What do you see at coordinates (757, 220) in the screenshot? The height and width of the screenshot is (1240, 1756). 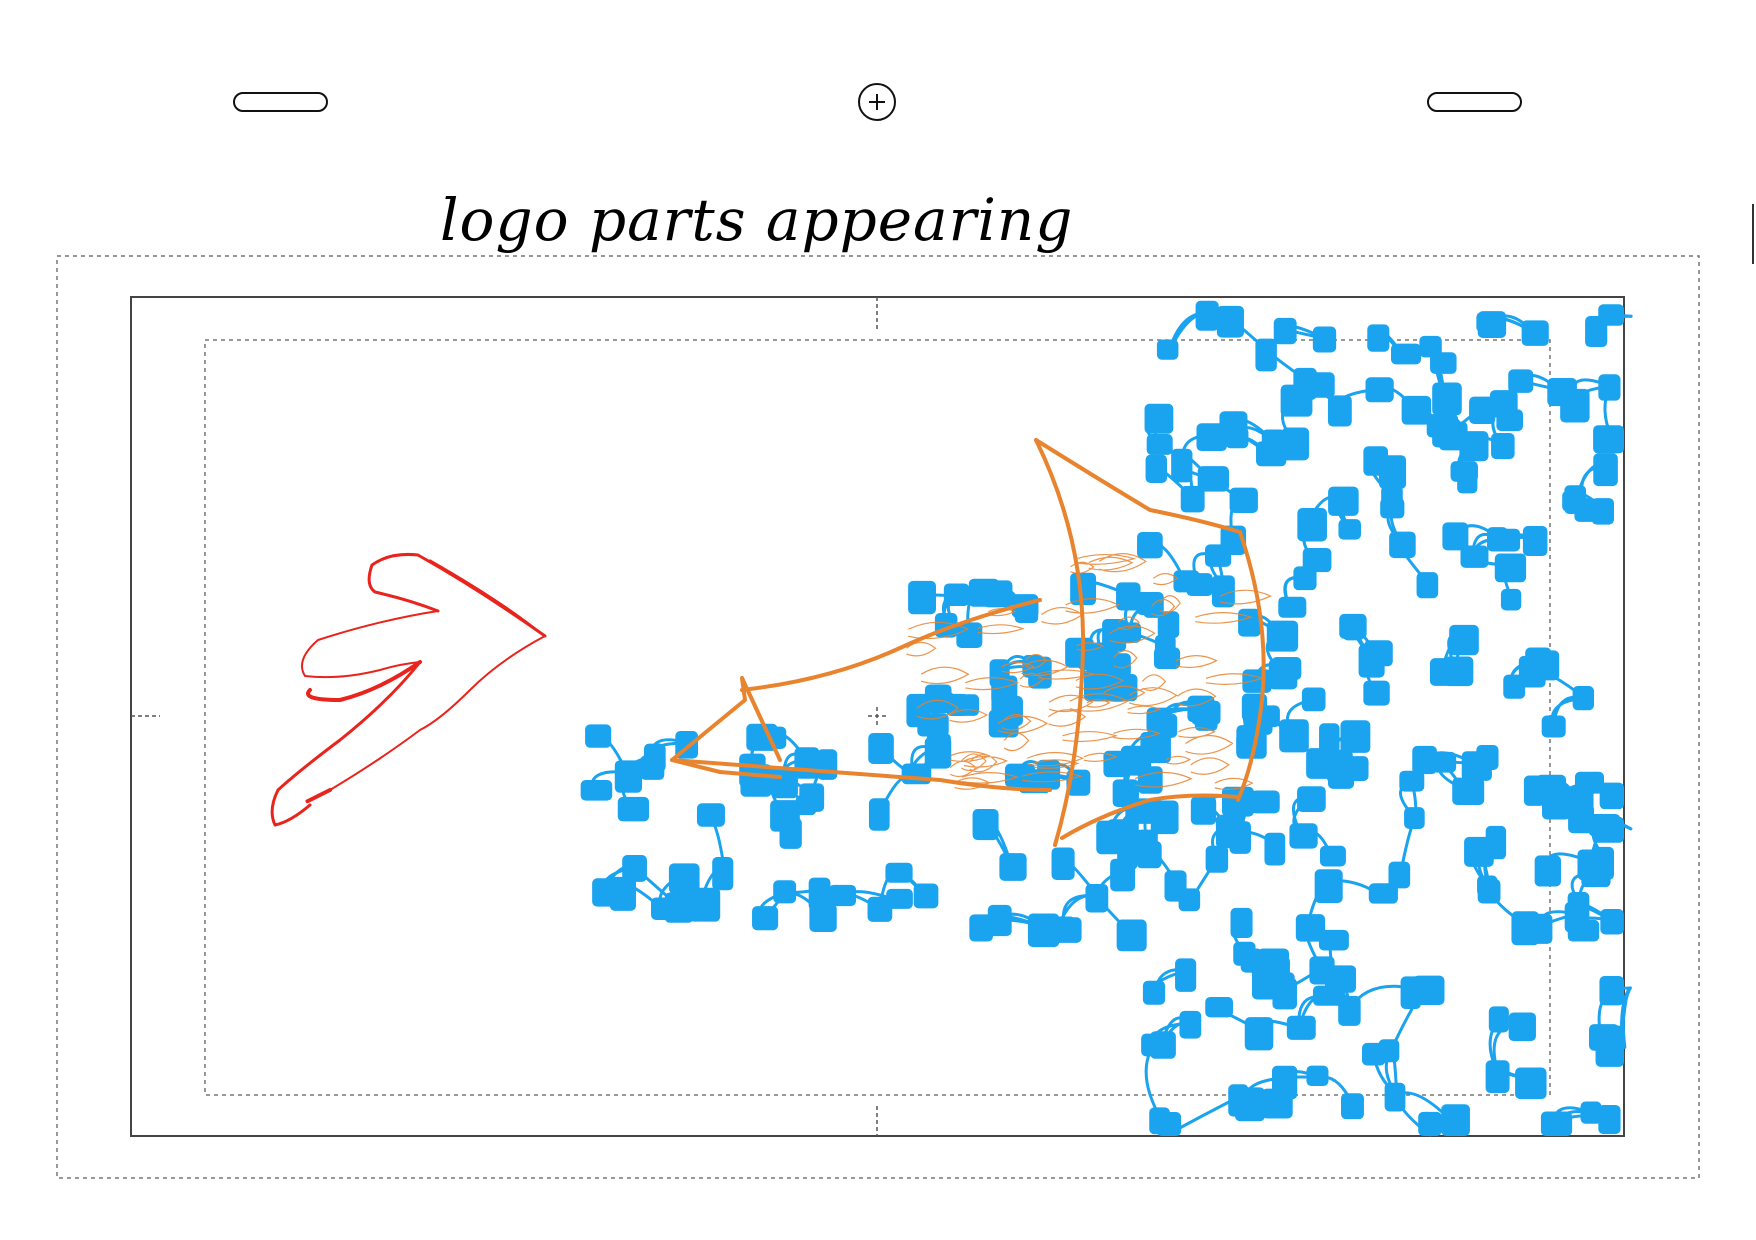 I see `sketch-caption: logo parts appearing` at bounding box center [757, 220].